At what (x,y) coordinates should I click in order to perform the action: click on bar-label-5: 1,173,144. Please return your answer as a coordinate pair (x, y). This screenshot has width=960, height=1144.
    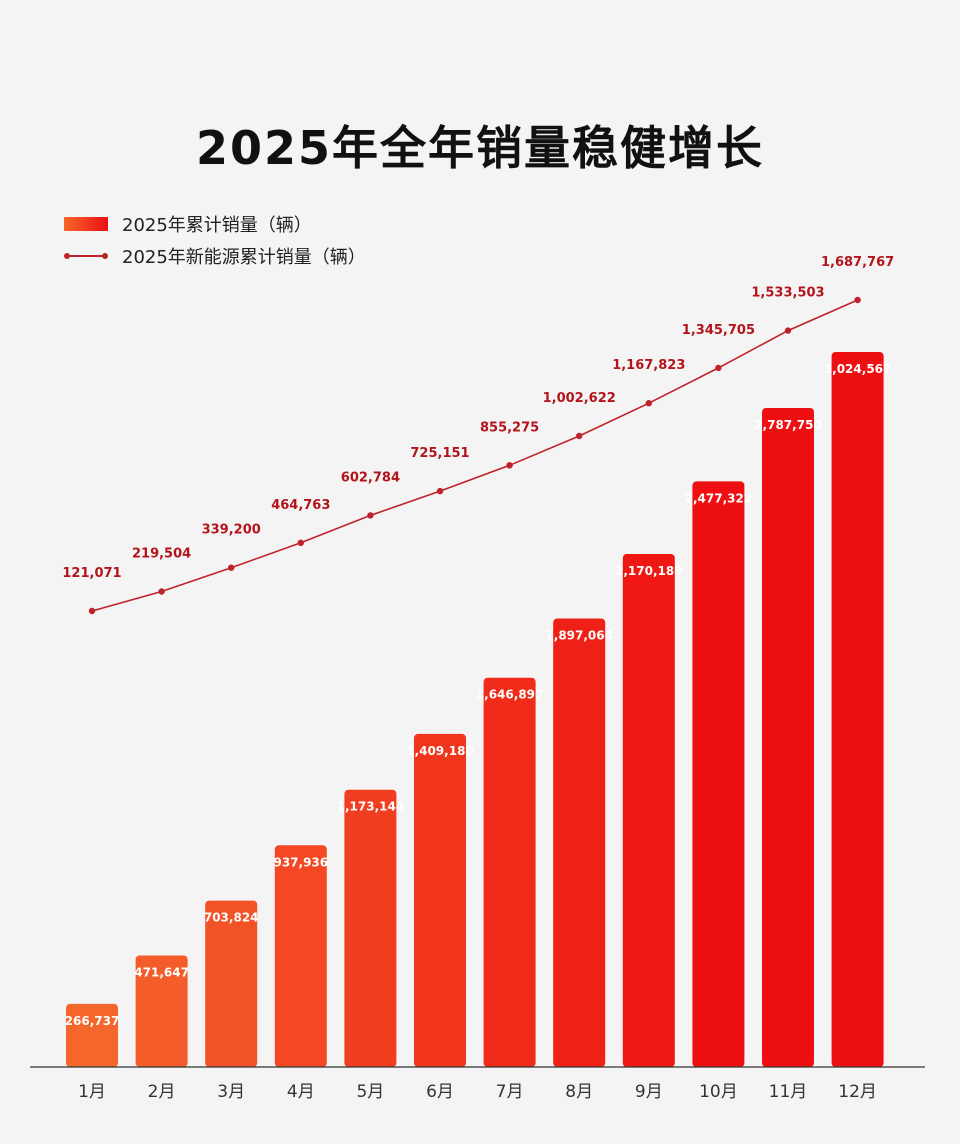
    Looking at the image, I should click on (371, 807).